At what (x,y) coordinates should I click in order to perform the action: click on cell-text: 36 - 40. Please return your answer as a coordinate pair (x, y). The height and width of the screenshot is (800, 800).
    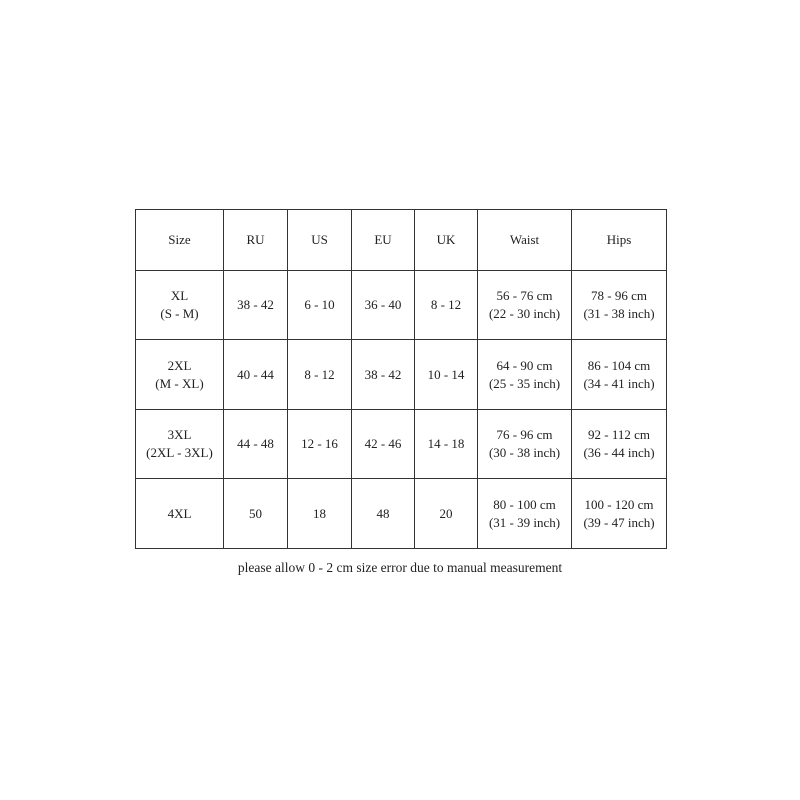
    Looking at the image, I should click on (383, 304).